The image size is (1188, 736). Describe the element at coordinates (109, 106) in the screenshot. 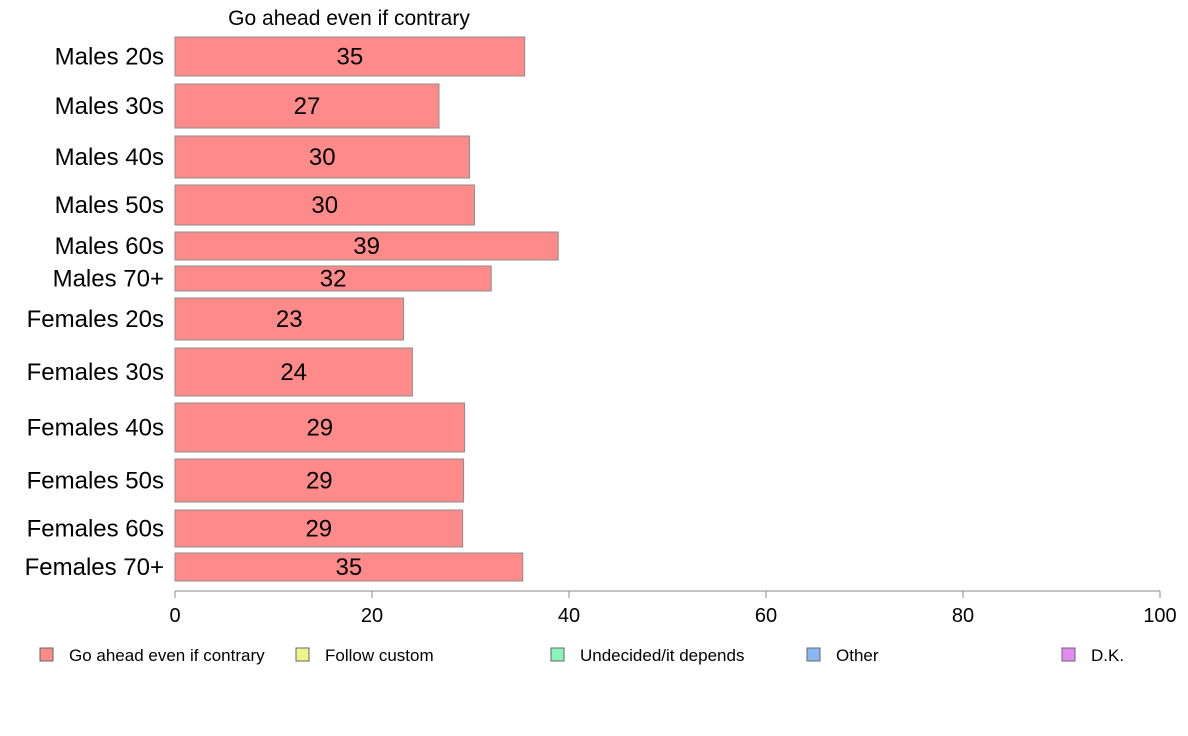

I see `category-label: Males 30s` at that location.